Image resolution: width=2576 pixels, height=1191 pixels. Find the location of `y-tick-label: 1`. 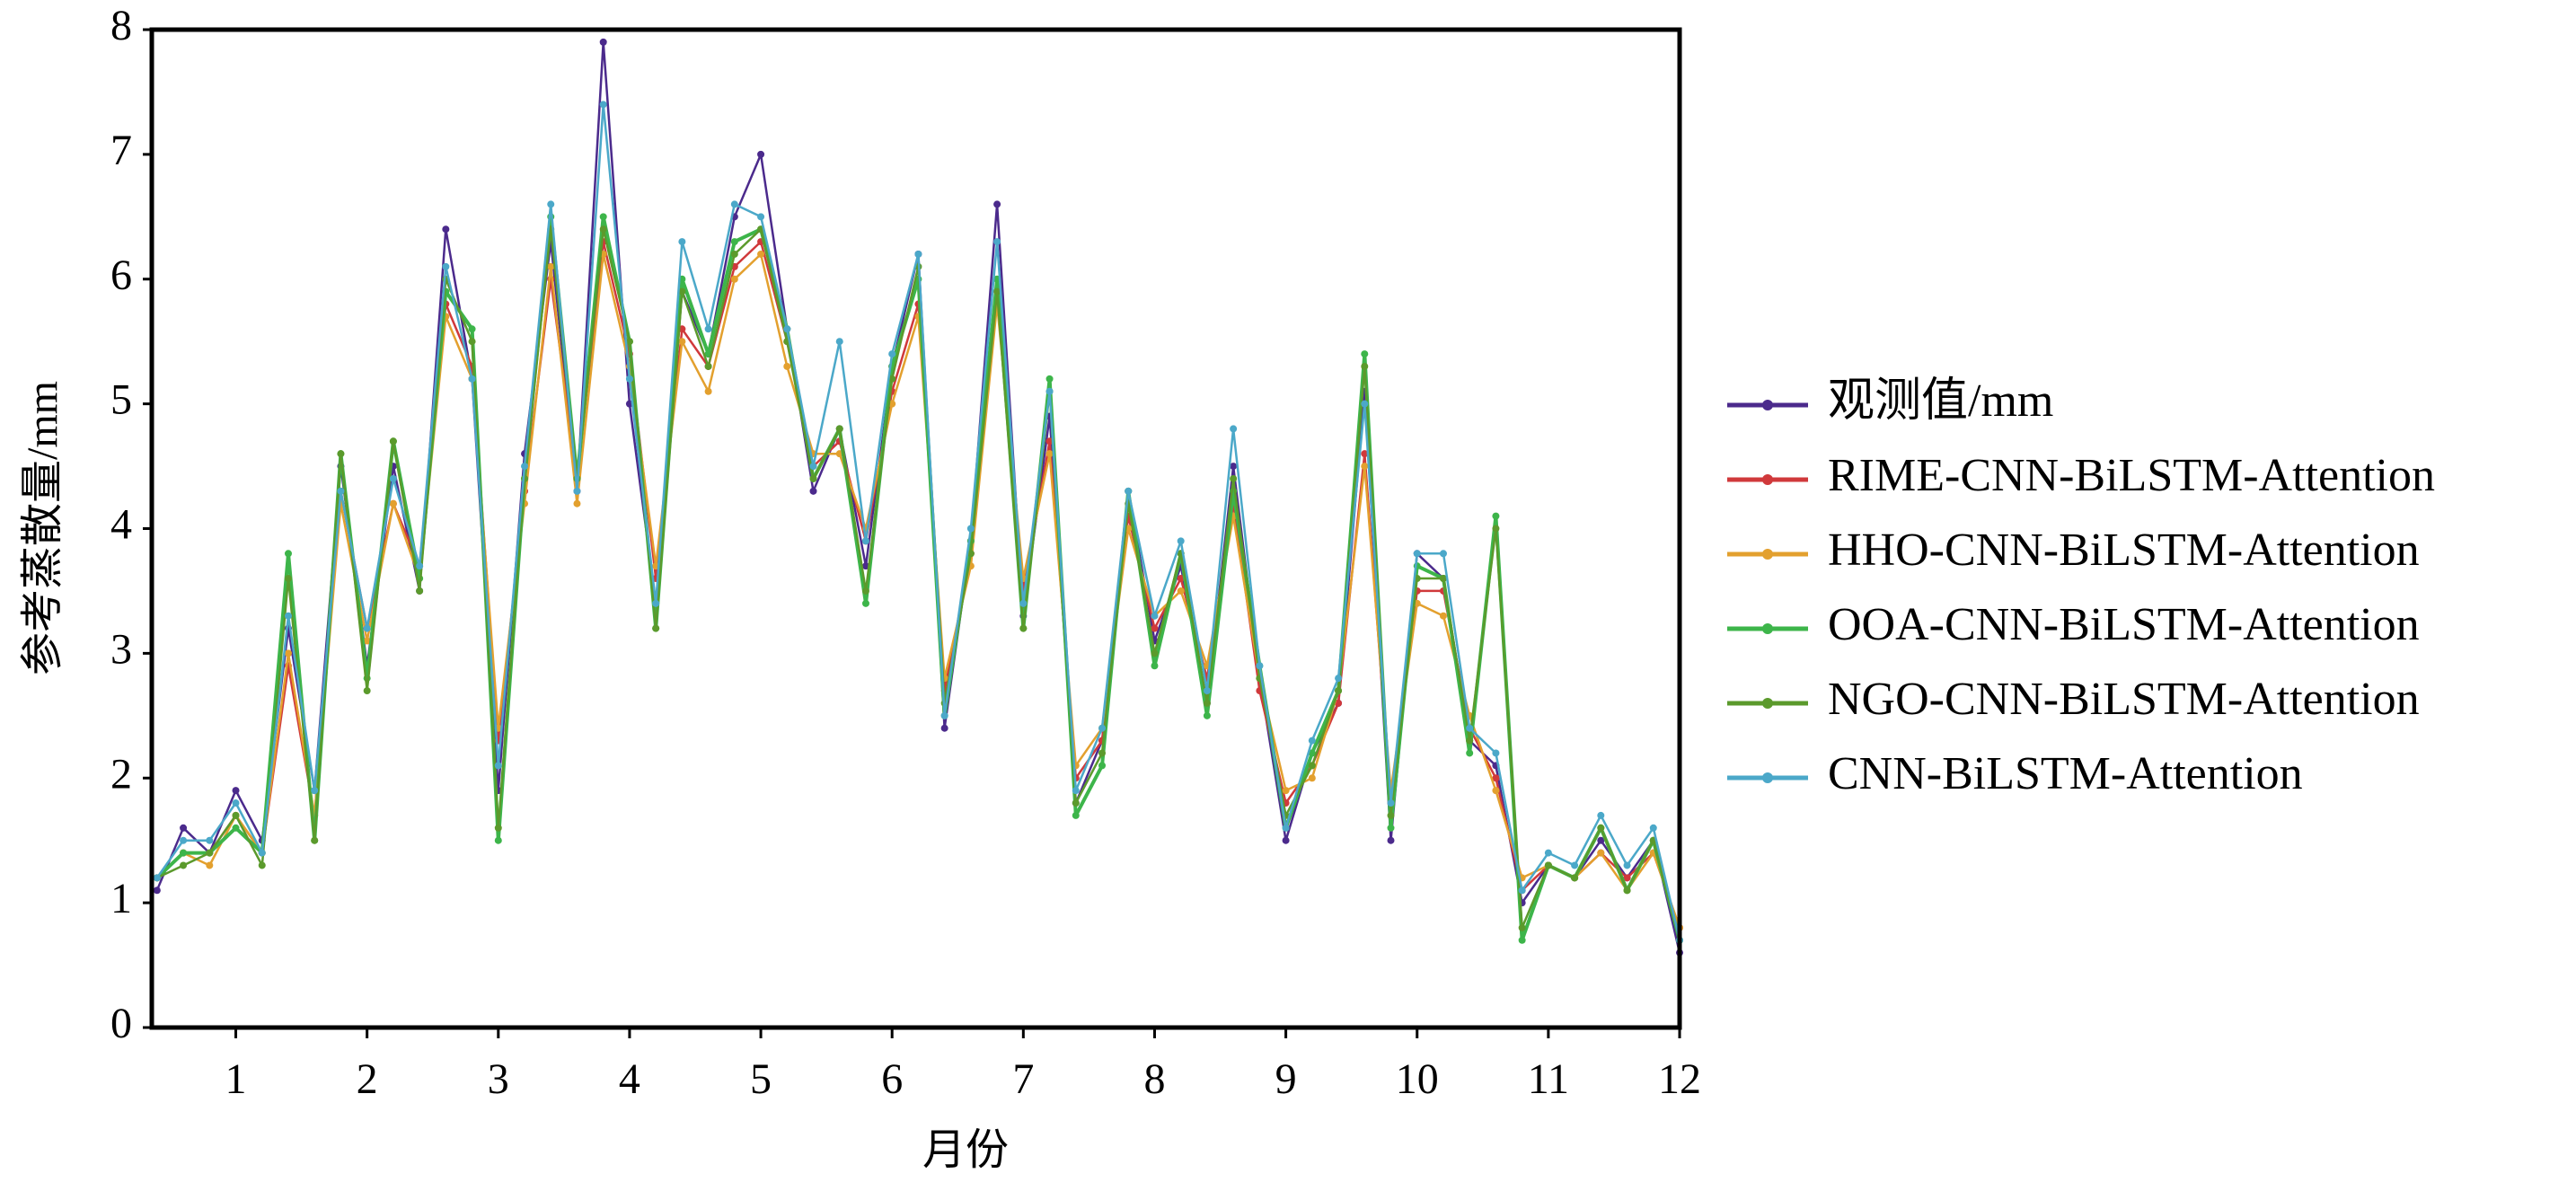

y-tick-label: 1 is located at coordinates (121, 899).